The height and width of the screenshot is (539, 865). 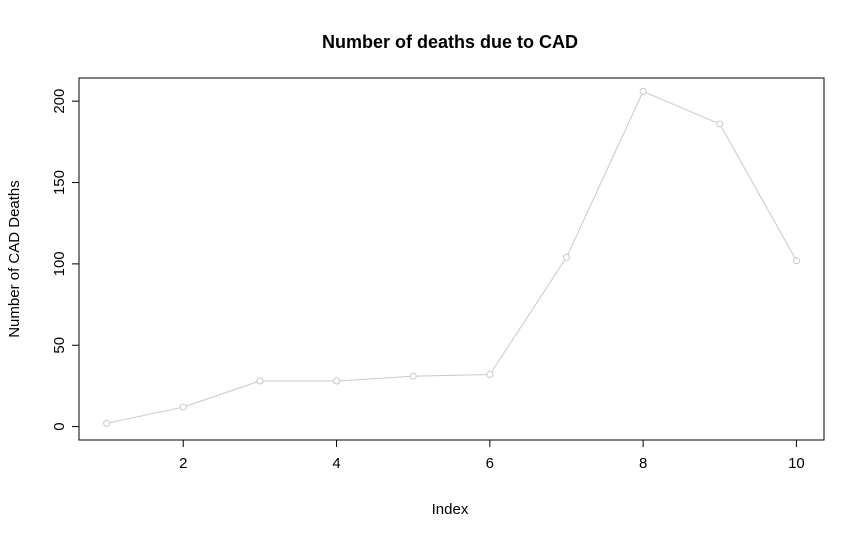 I want to click on y-tick-label: 200, so click(x=59, y=101).